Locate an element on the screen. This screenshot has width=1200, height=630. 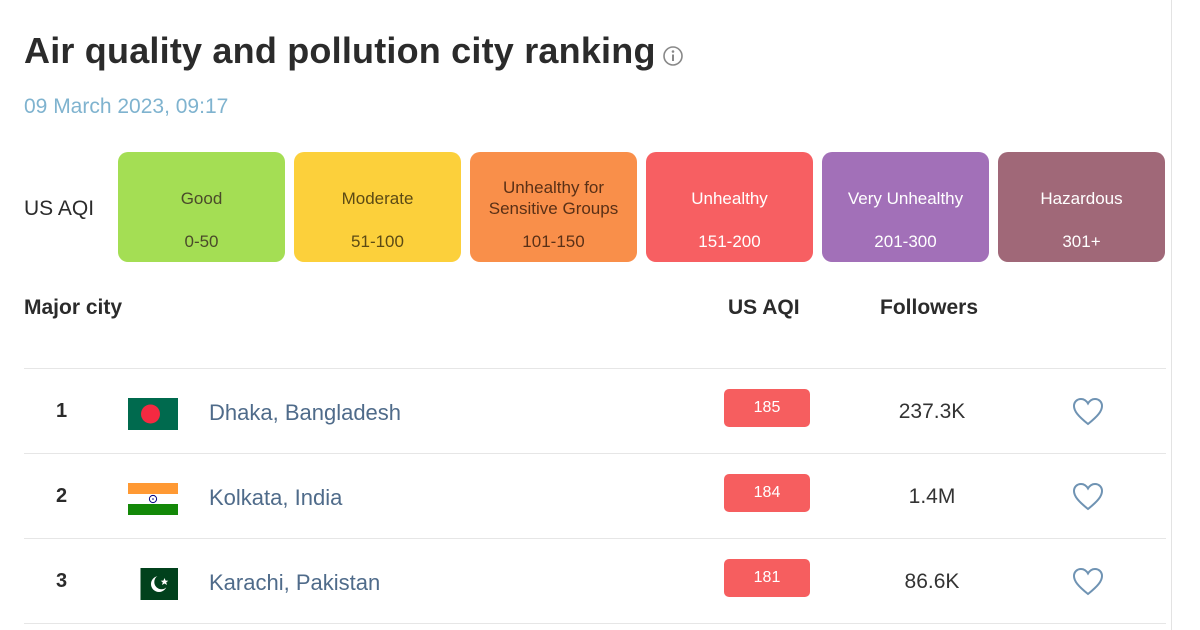
rank-number: 3 is located at coordinates (62, 581).